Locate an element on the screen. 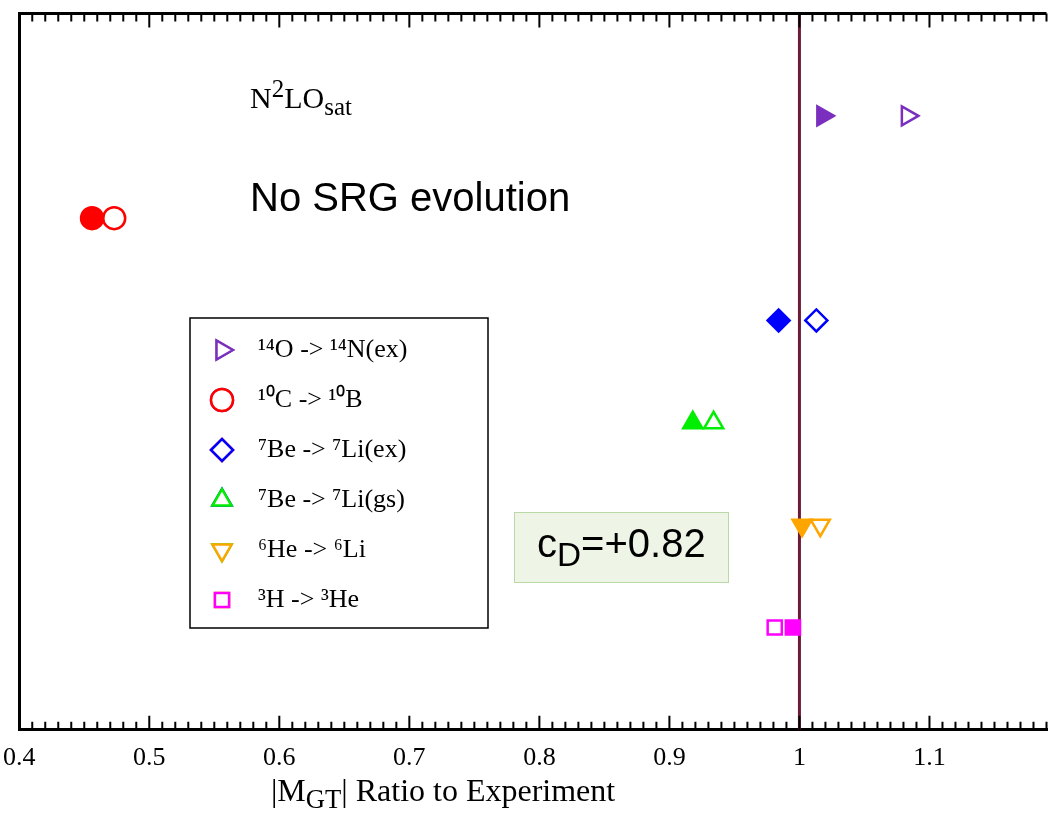  legend-label: ³H -> ³He is located at coordinates (309, 598).